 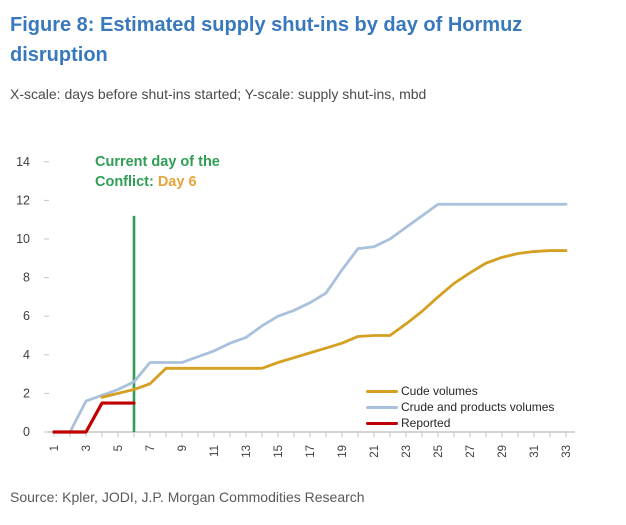 I want to click on x-tick-label: 5, so click(x=119, y=448).